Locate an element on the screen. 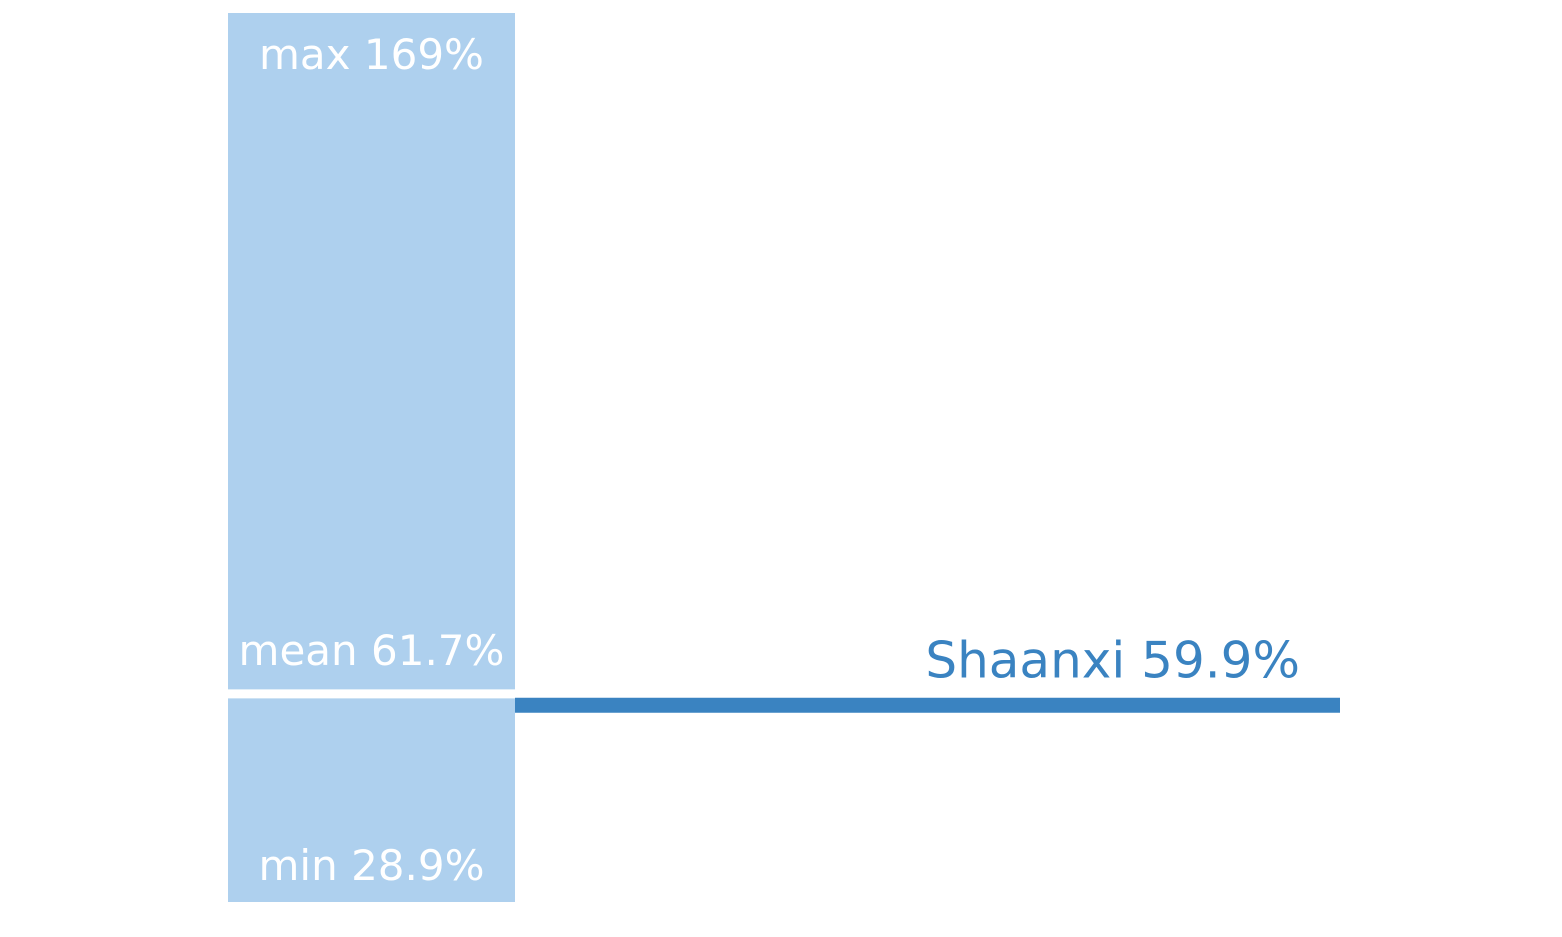 This screenshot has width=1562, height=937. stat-value: 28.9% is located at coordinates (417, 865).